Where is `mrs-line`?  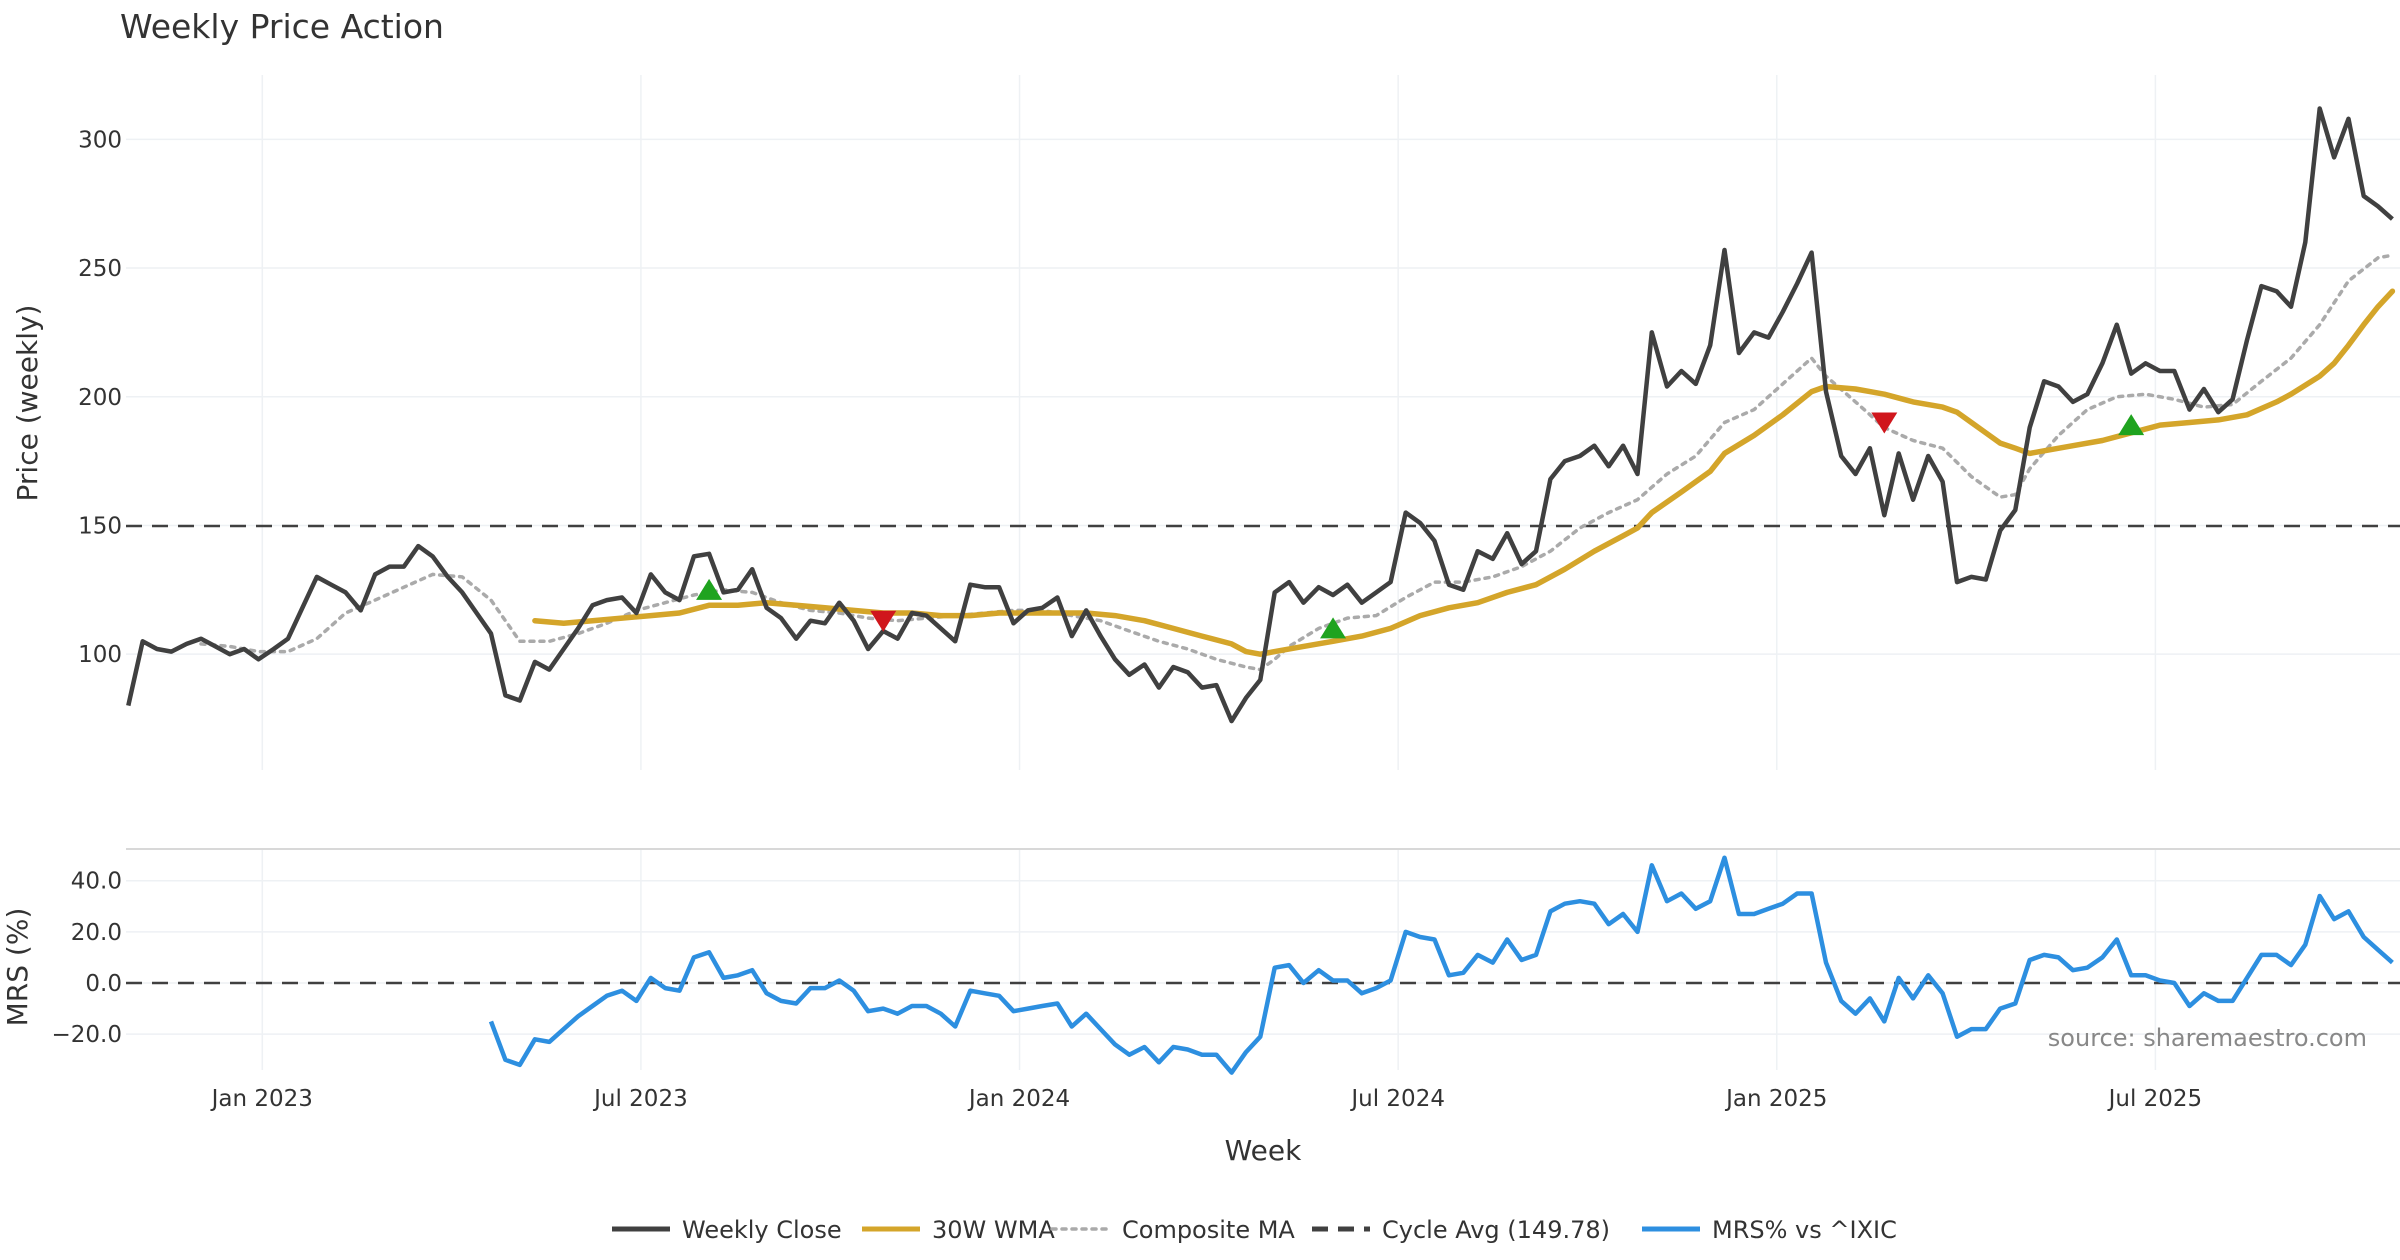 mrs-line is located at coordinates (1441, 965).